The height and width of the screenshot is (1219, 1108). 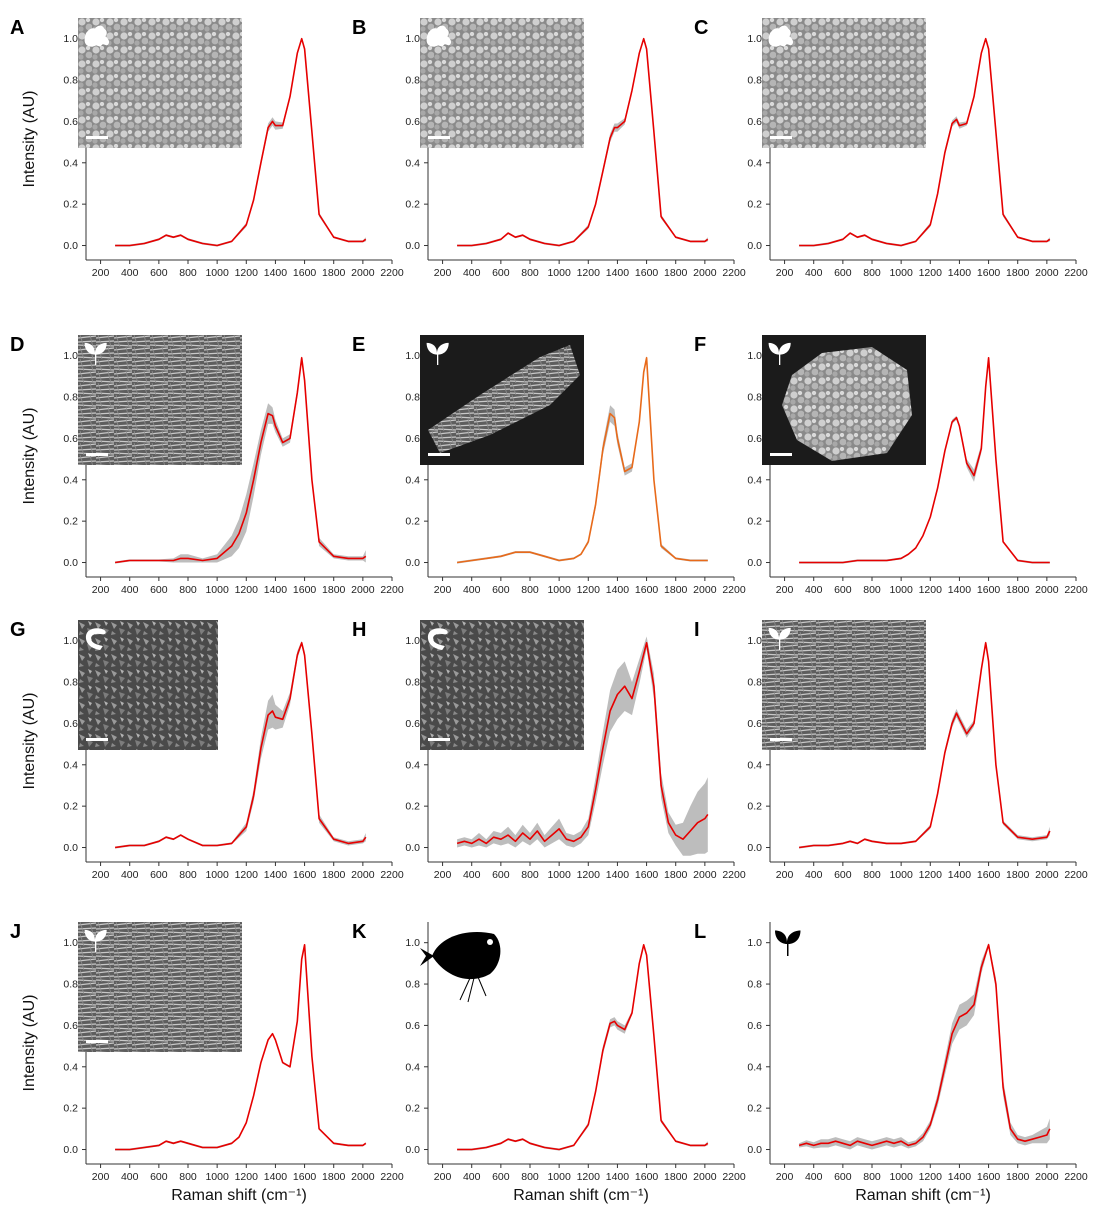 What do you see at coordinates (17, 28) in the screenshot?
I see `panel-letter: A` at bounding box center [17, 28].